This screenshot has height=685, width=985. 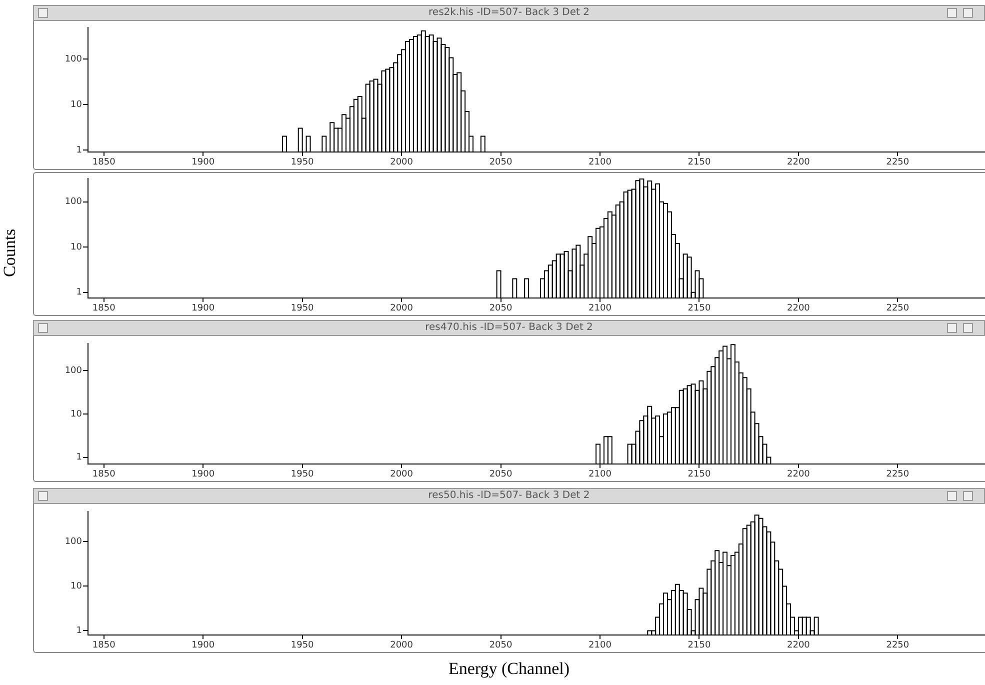 I want to click on chart-title: res50.his -ID=507- Back 3 Det 2, so click(x=509, y=496).